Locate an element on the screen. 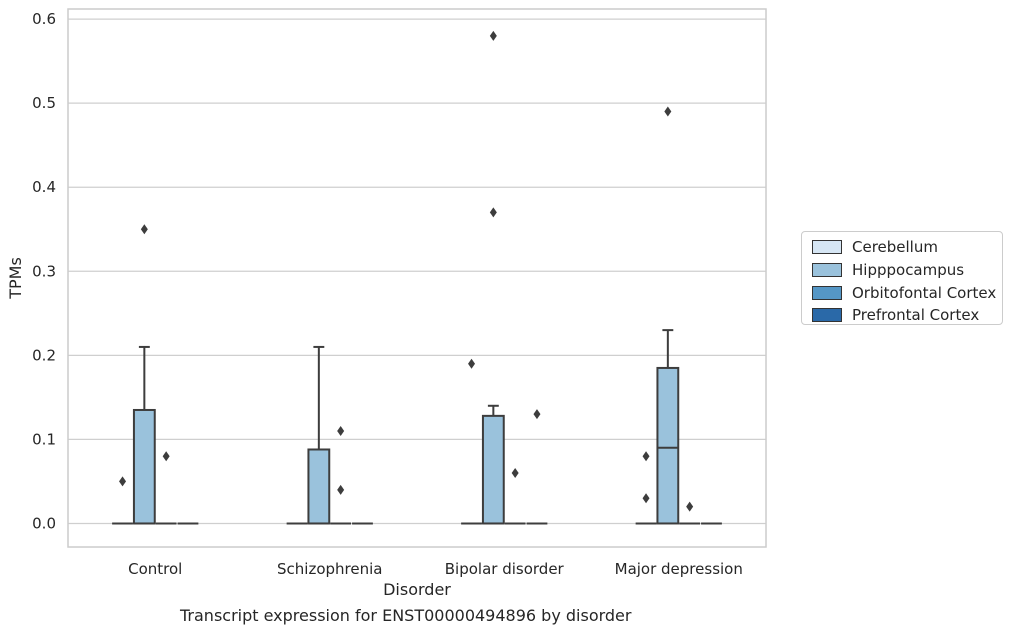 This screenshot has height=634, width=1014. y-tick-label: 0.3 is located at coordinates (44, 271).